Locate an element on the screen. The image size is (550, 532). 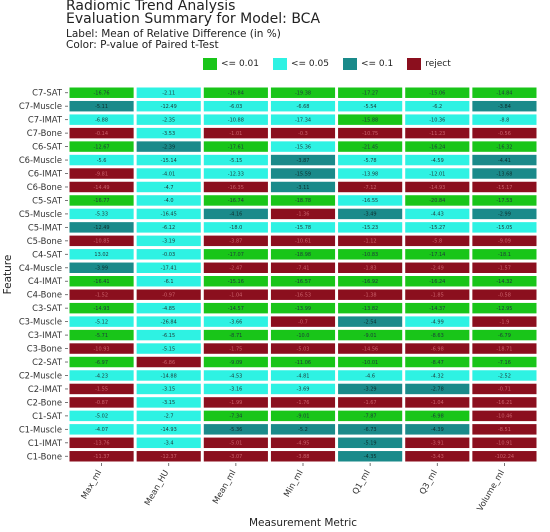
heatmap-cell-c4-bone-max-ml is located at coordinates (101, 294).